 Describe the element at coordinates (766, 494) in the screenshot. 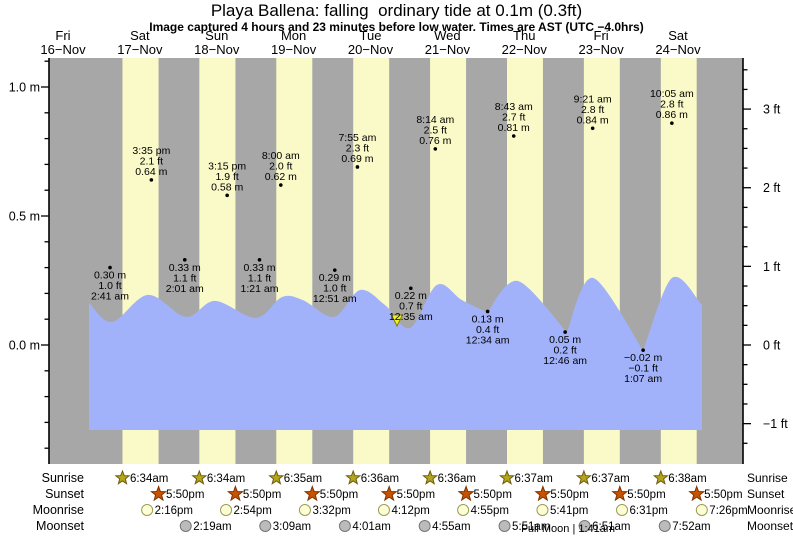

I see `astro-row-label-right: Sunset` at that location.